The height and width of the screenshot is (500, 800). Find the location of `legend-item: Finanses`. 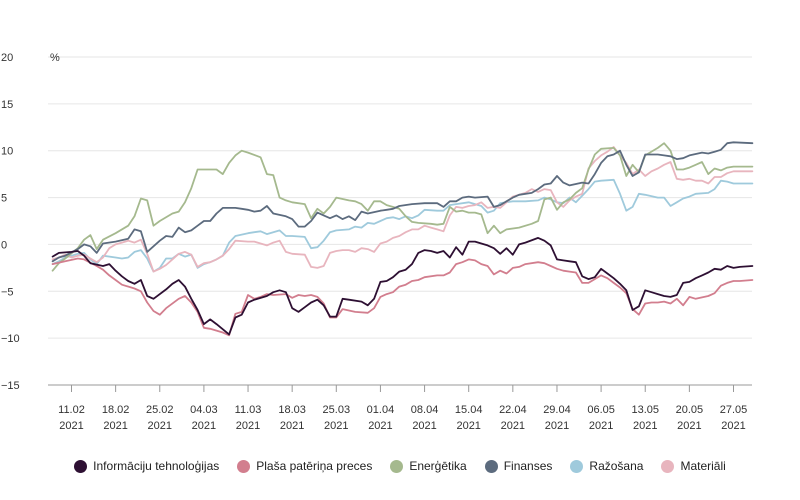

legend-item: Finanses is located at coordinates (518, 466).